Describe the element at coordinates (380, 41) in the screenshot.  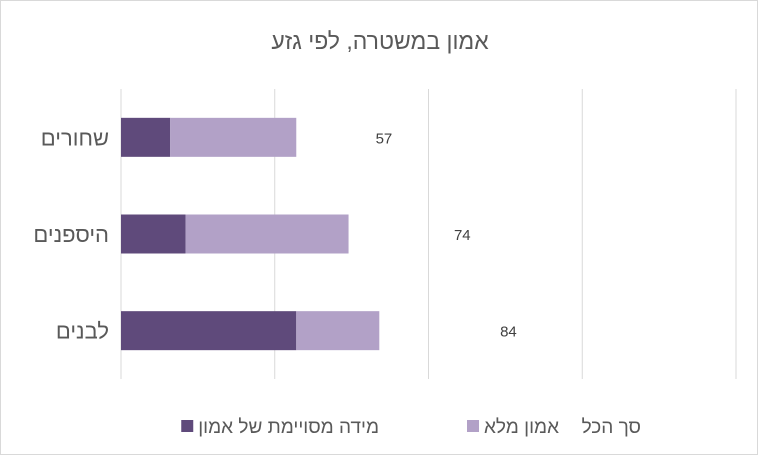
I see `chart-title: אמון במשטרה, לפי גזע` at that location.